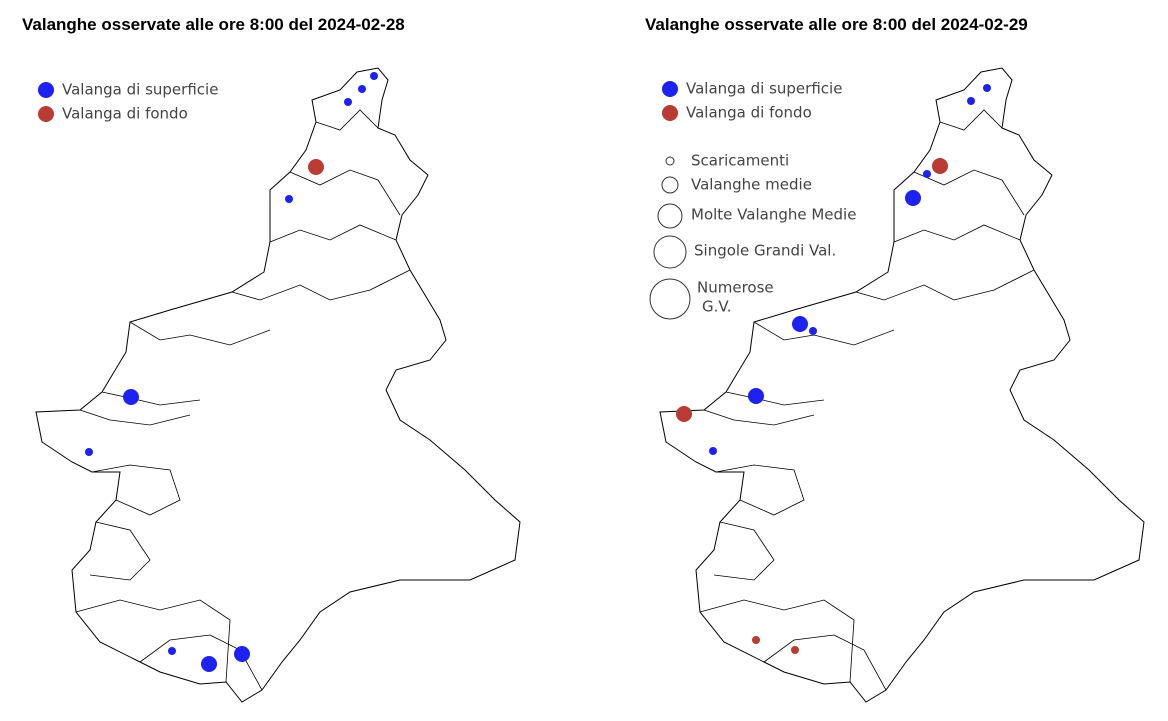 The image size is (1168, 721). Describe the element at coordinates (717, 307) in the screenshot. I see `size-label: G.V.` at that location.